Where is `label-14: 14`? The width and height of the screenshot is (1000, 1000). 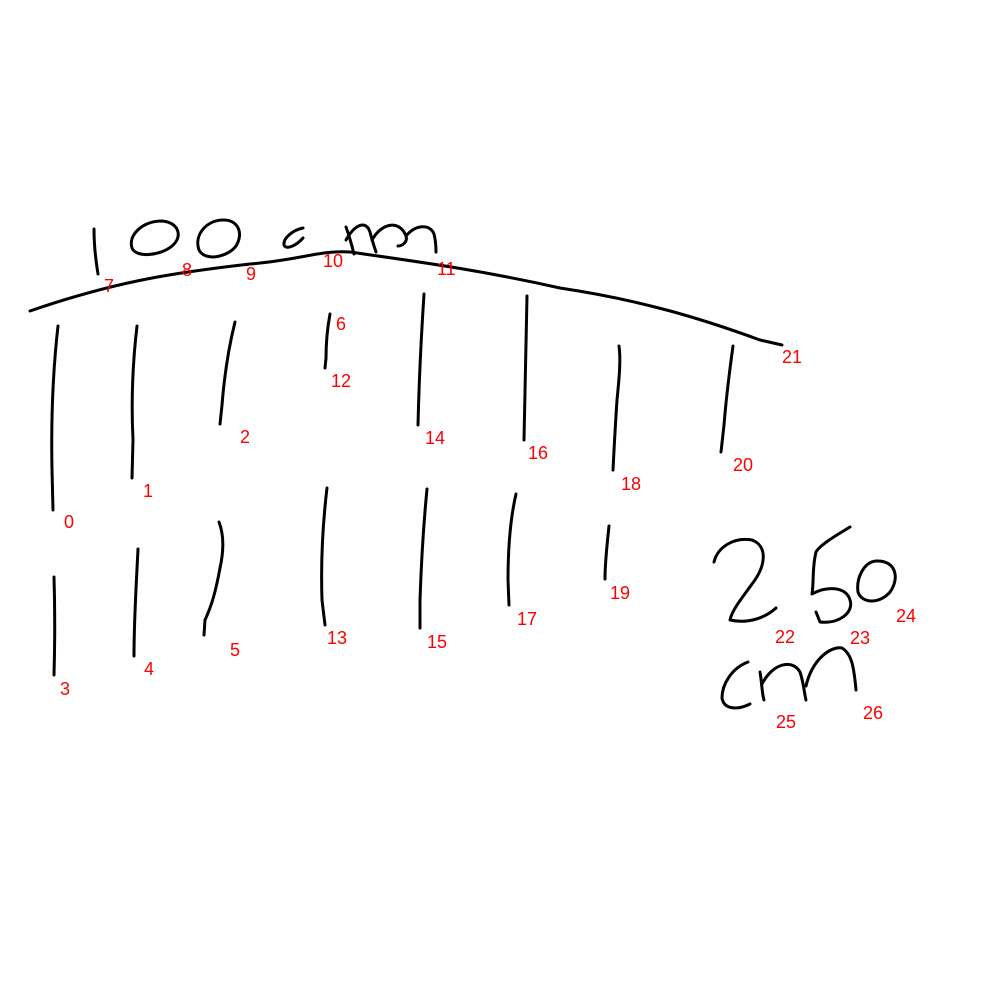 label-14: 14 is located at coordinates (435, 438).